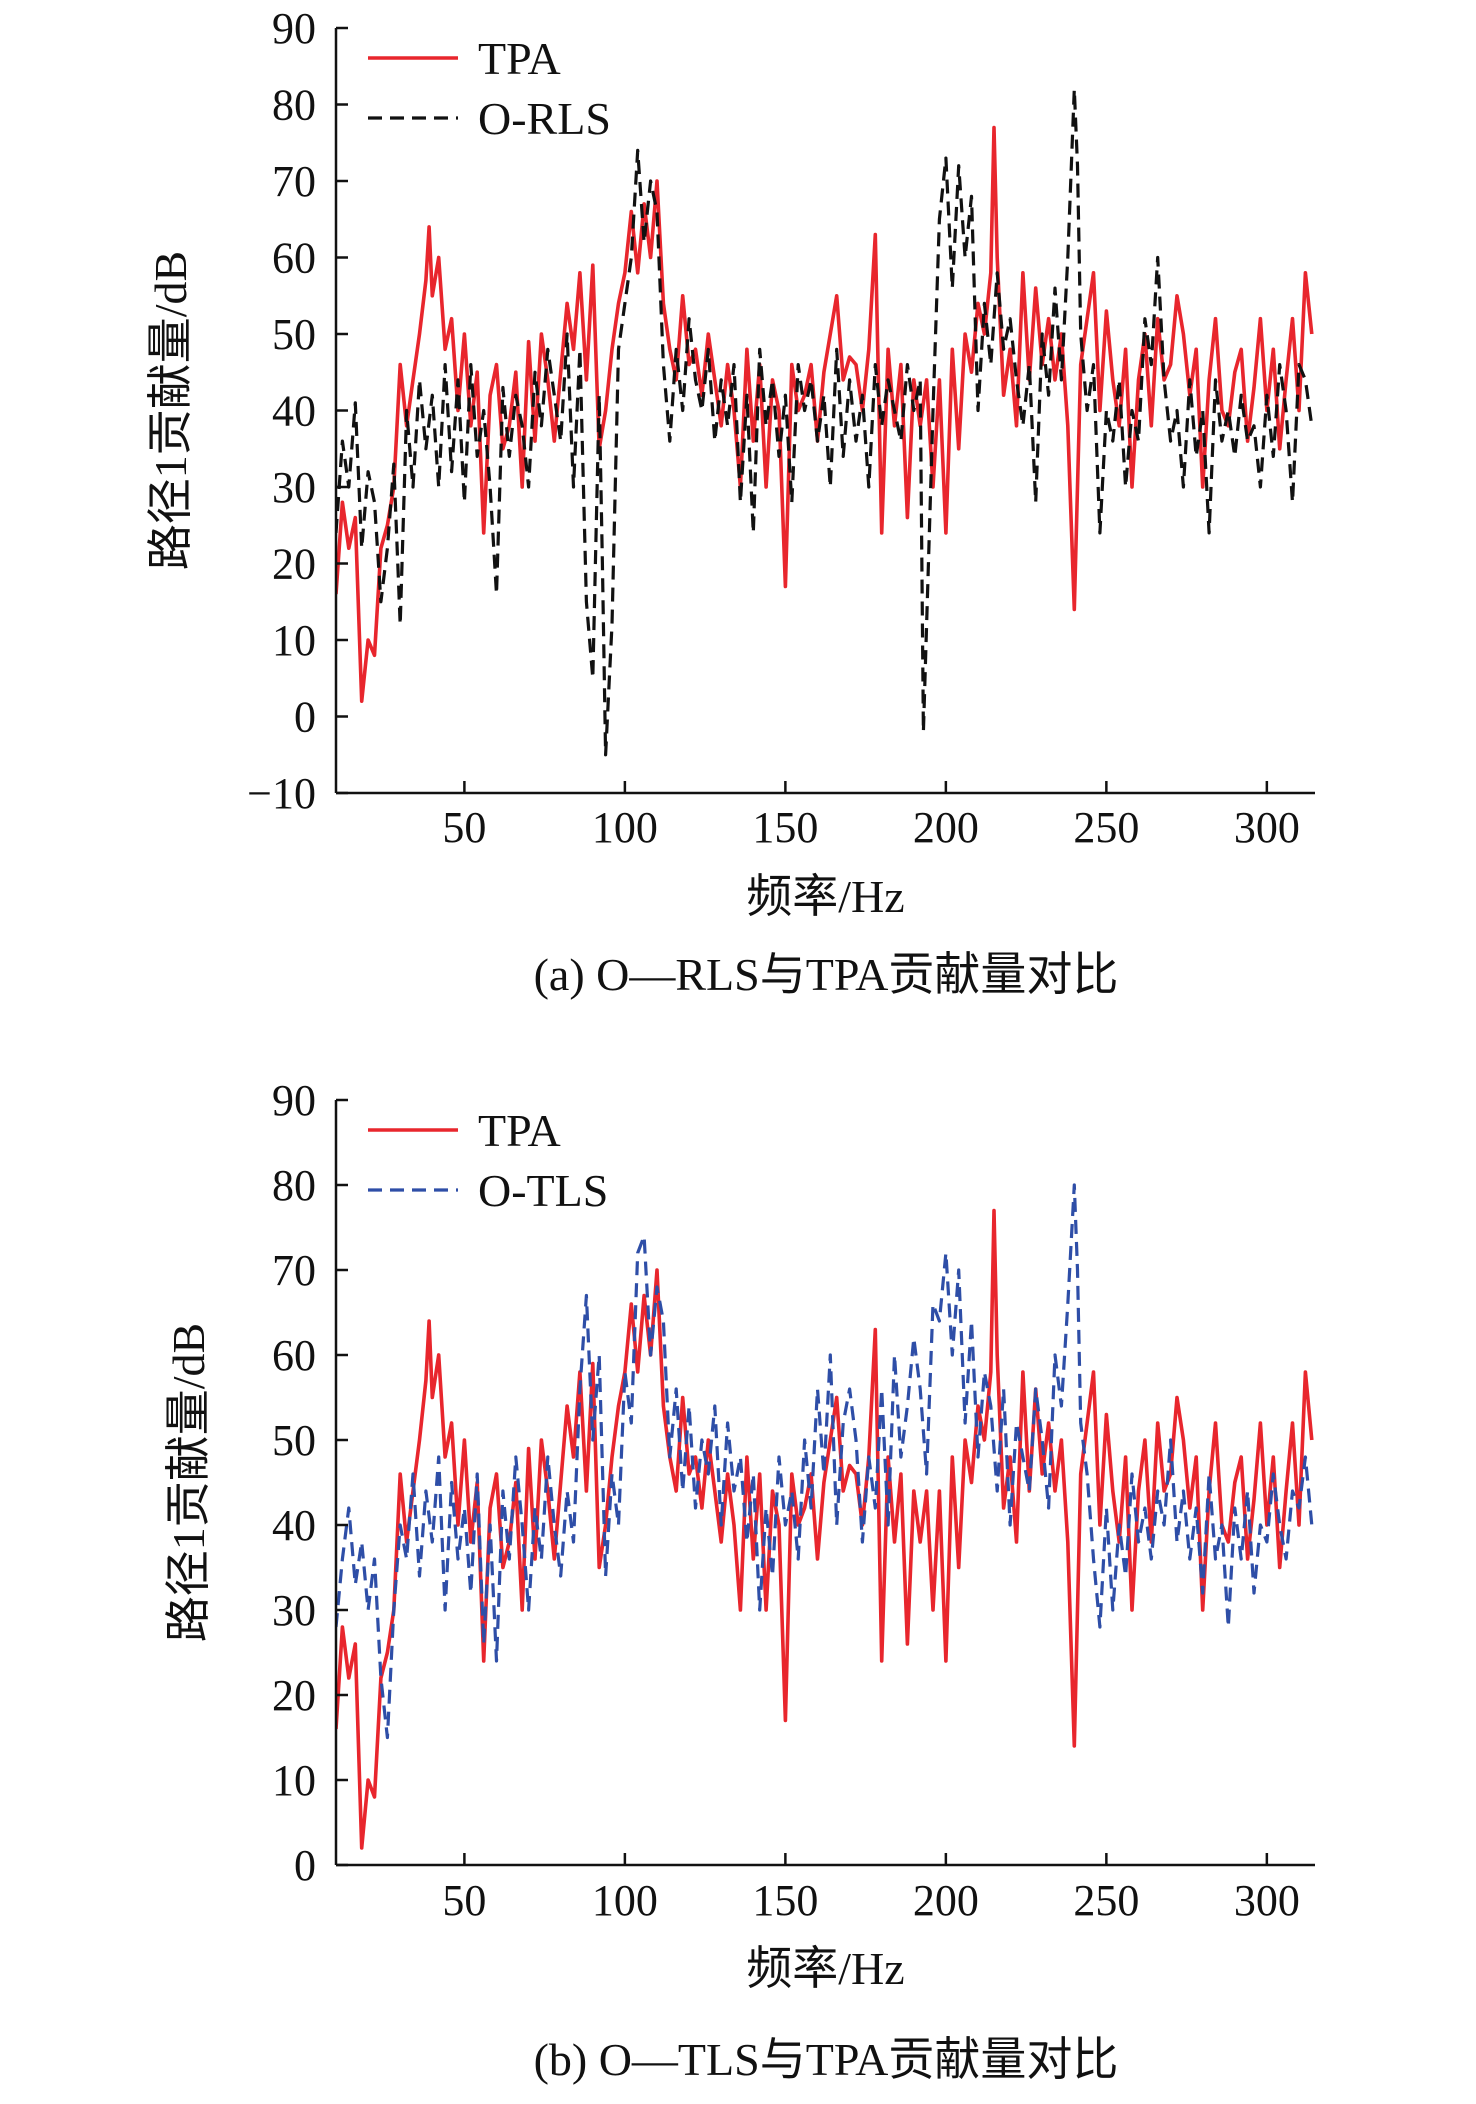 The height and width of the screenshot is (2104, 1476). What do you see at coordinates (826, 974) in the screenshot?
I see `panel-caption: (a) O—RLS与TPA贡献量对比` at bounding box center [826, 974].